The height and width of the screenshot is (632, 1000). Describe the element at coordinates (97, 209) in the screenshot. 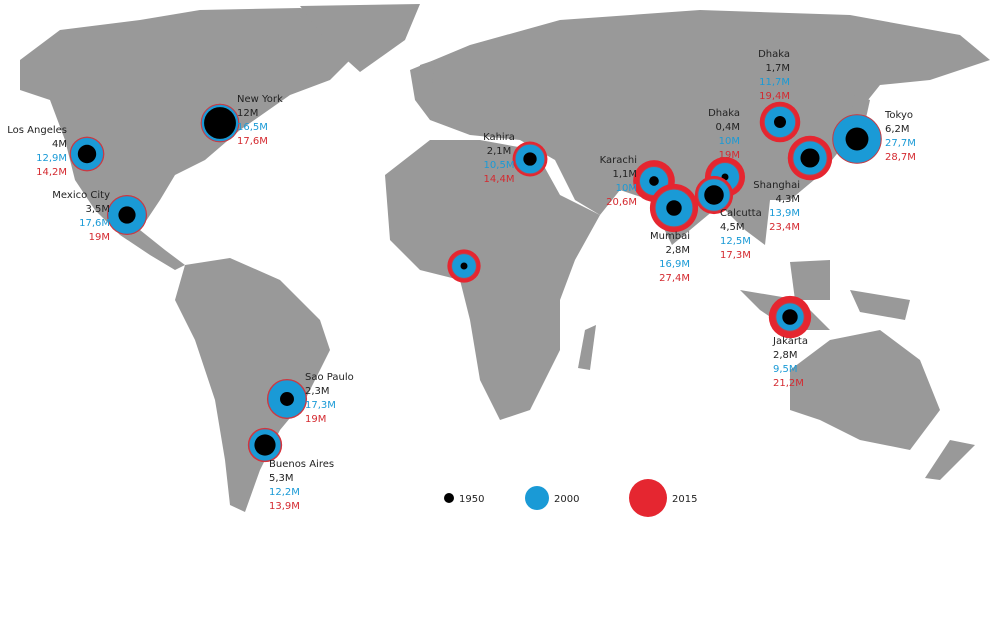

I see `population-label: 3,5M` at that location.